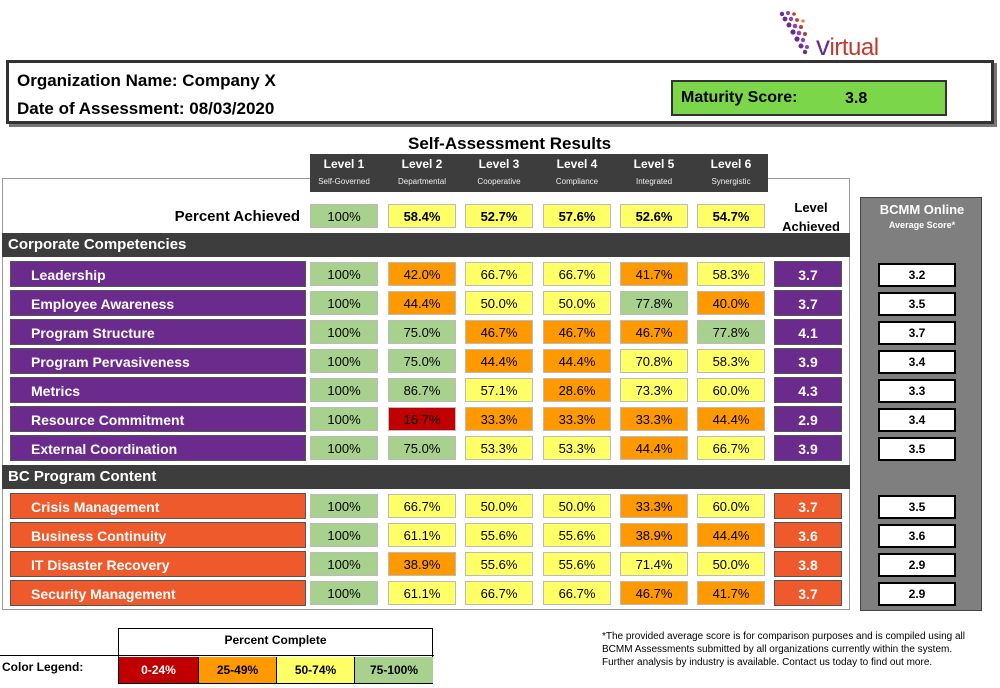  What do you see at coordinates (654, 303) in the screenshot?
I see `score-cell: 77.8%` at bounding box center [654, 303].